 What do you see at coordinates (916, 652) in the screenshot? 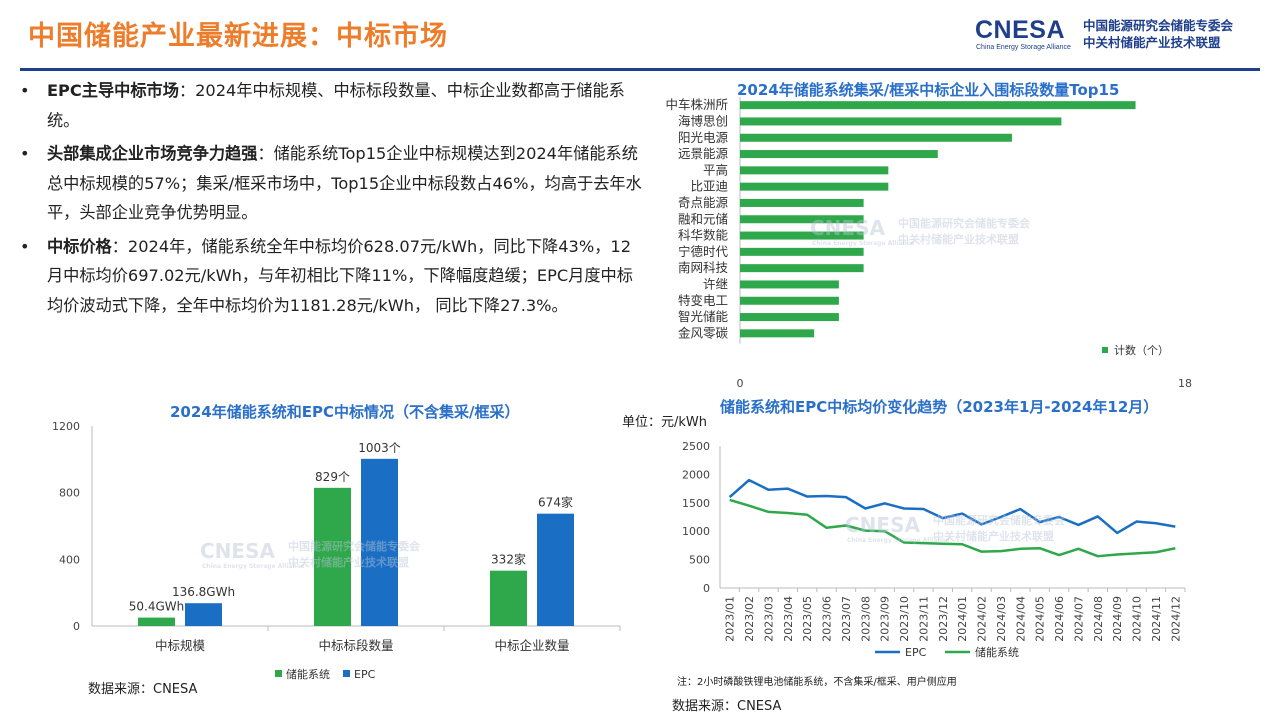
I see `legend-label: EPC` at bounding box center [916, 652].